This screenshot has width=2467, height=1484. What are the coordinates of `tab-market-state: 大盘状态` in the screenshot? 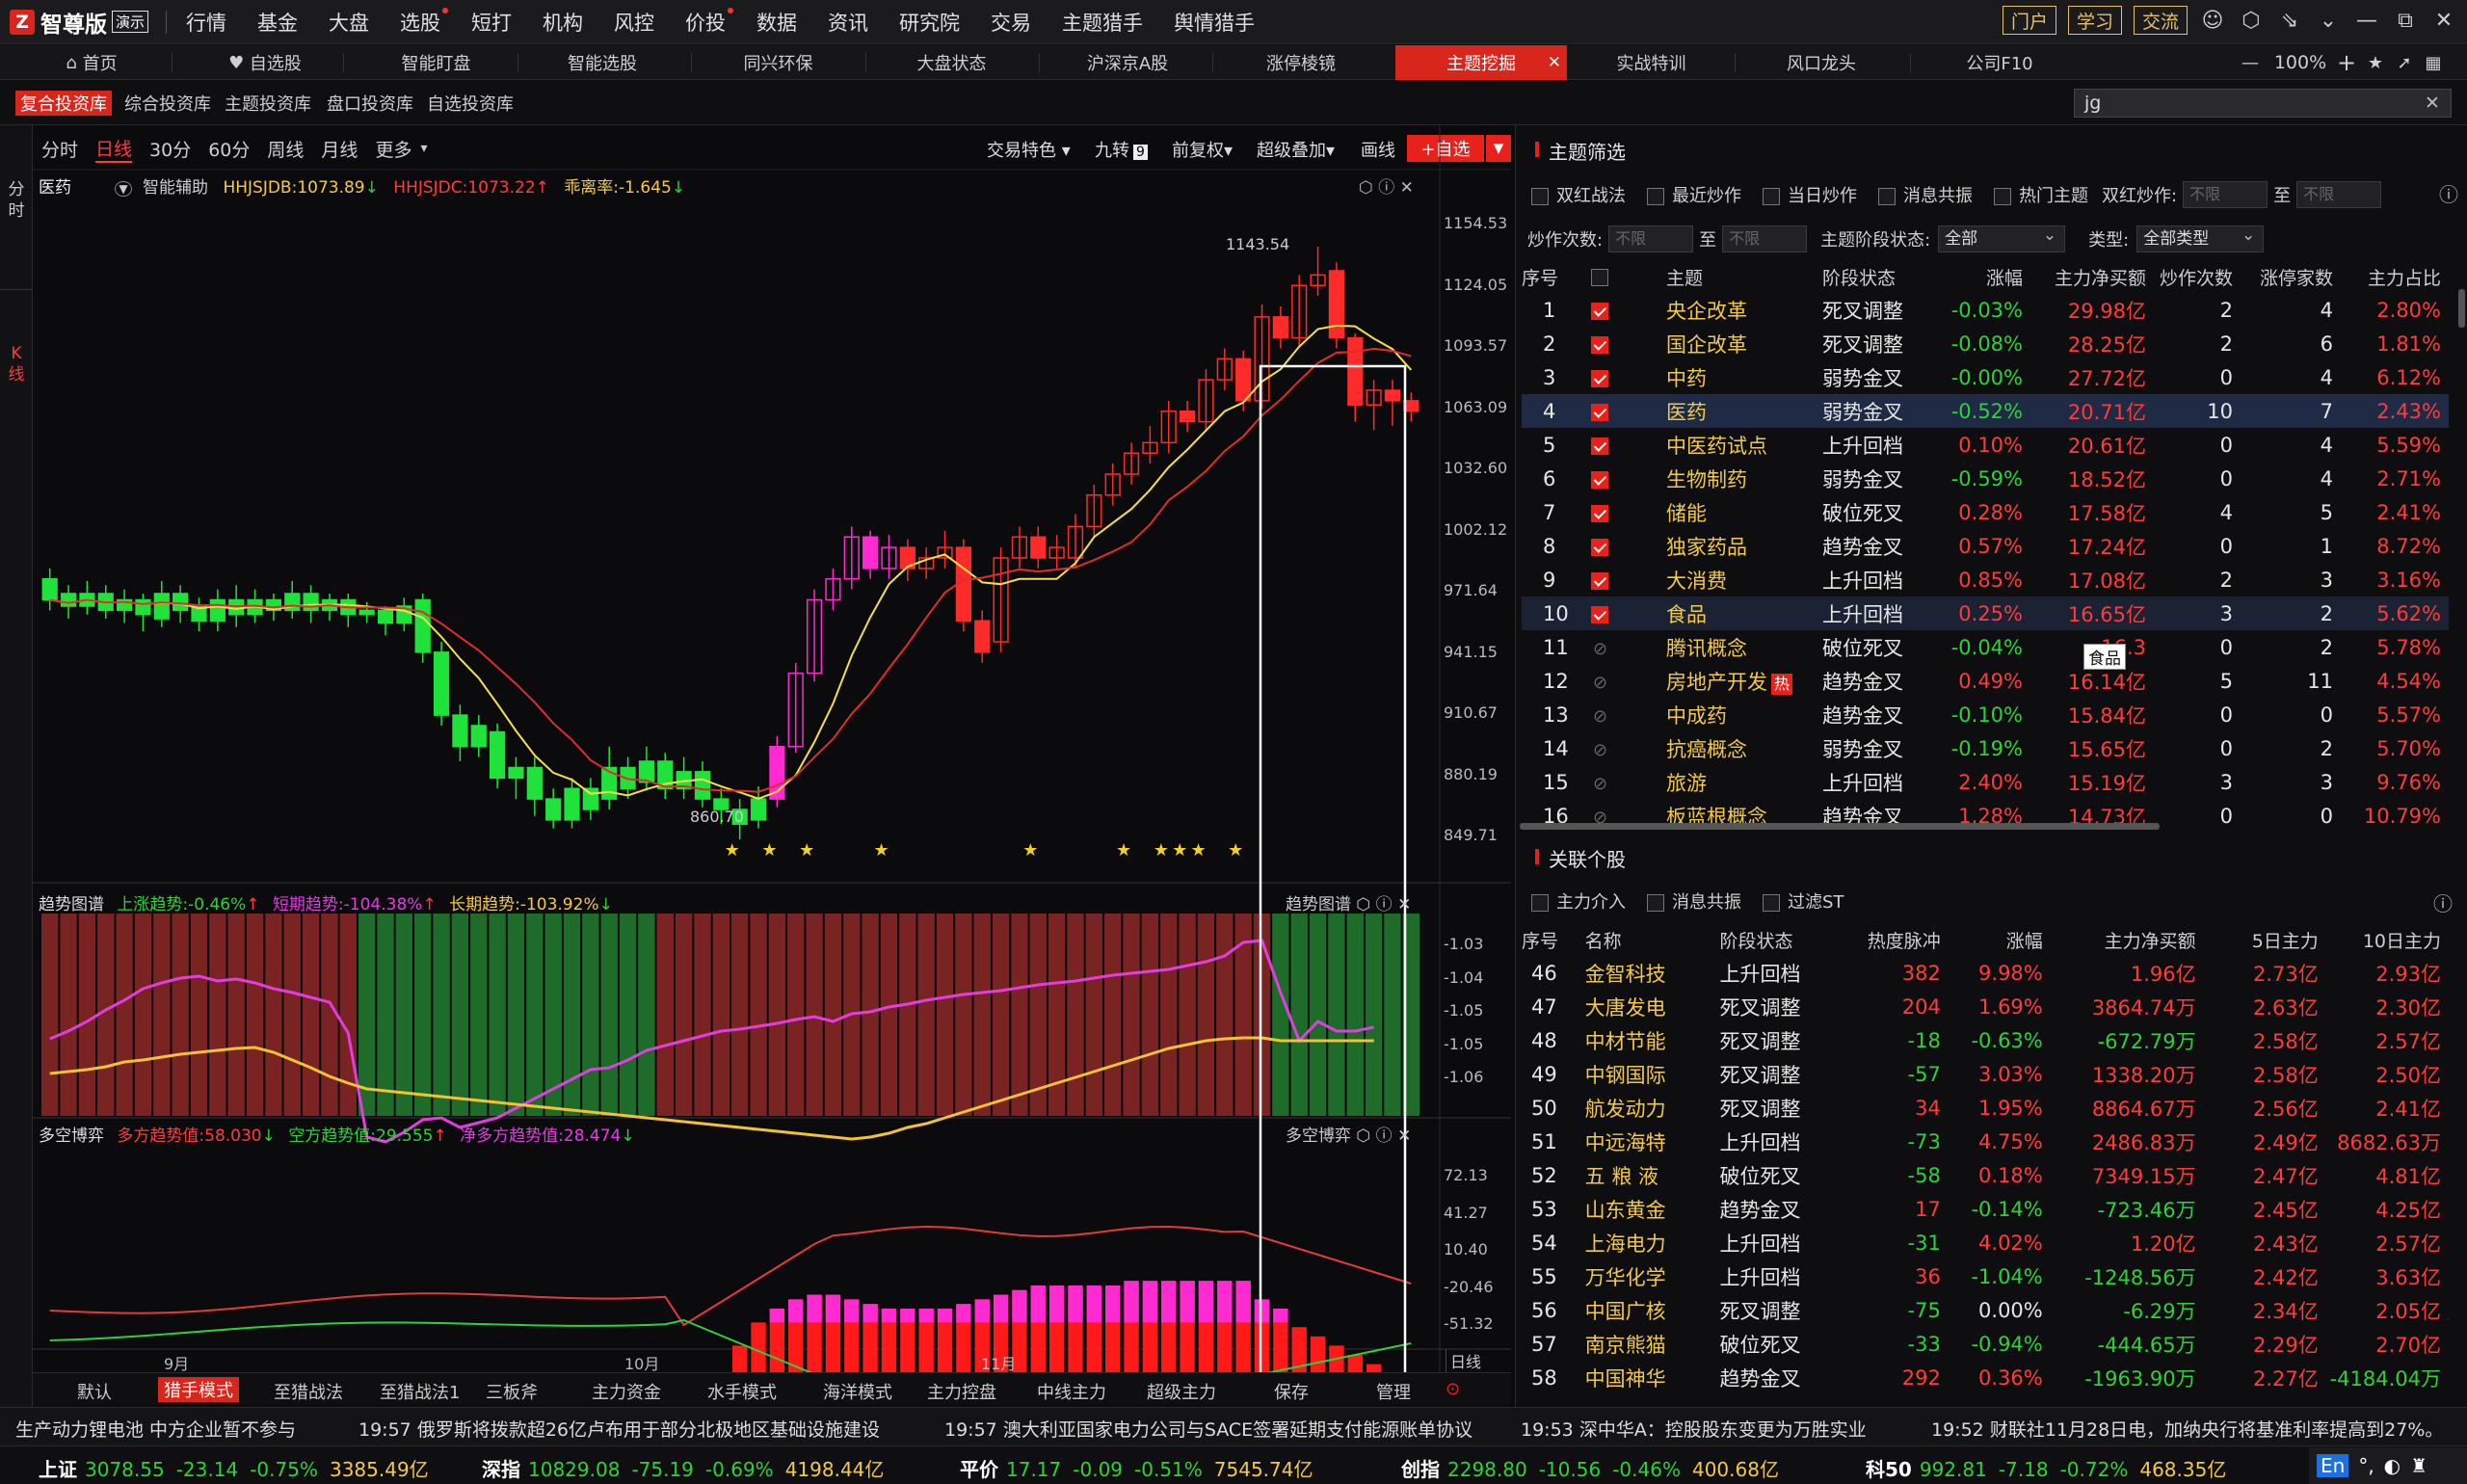 It's located at (951, 64).